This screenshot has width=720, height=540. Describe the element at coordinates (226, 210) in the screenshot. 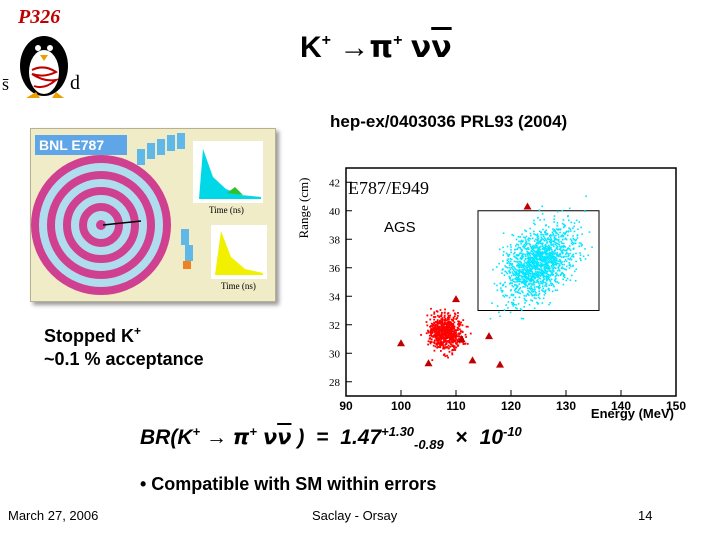

I see `upper-axis-label: Time (ns)` at that location.